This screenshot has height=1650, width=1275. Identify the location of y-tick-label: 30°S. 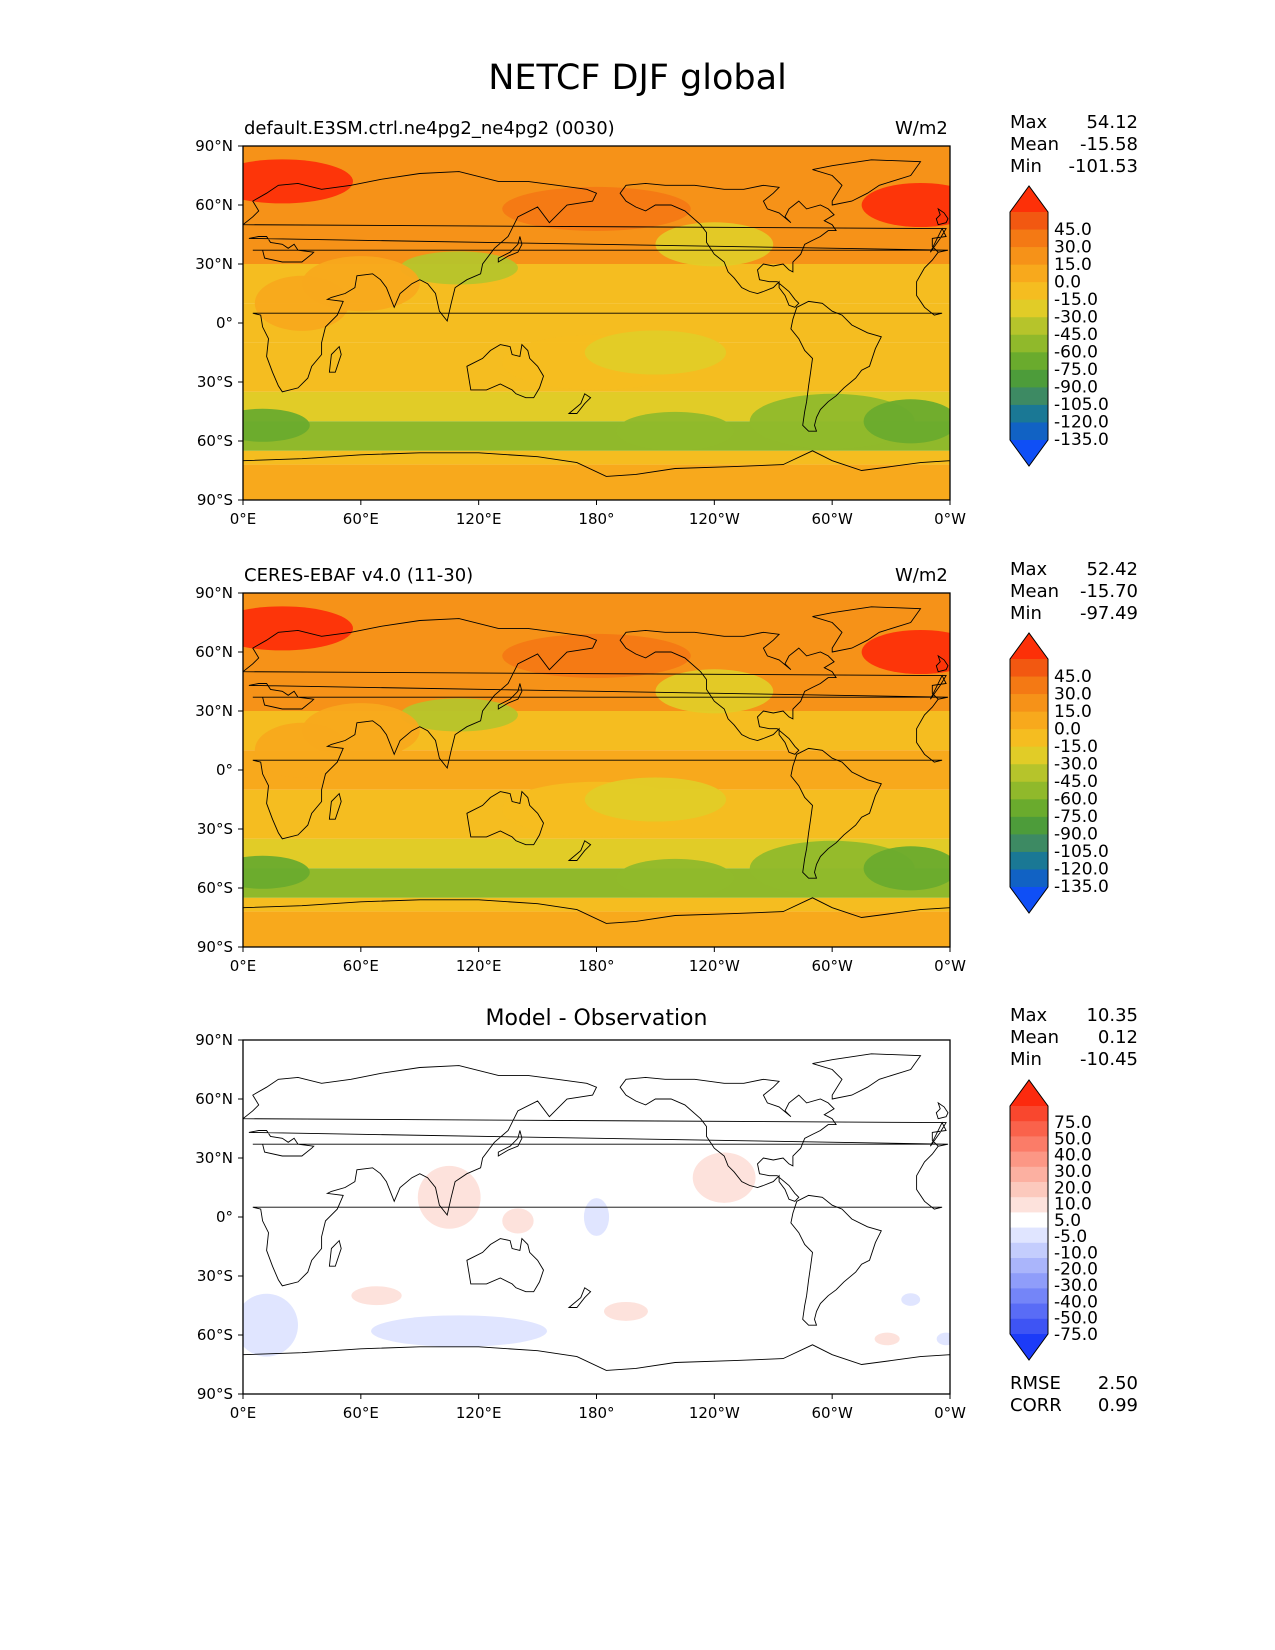
(215, 382).